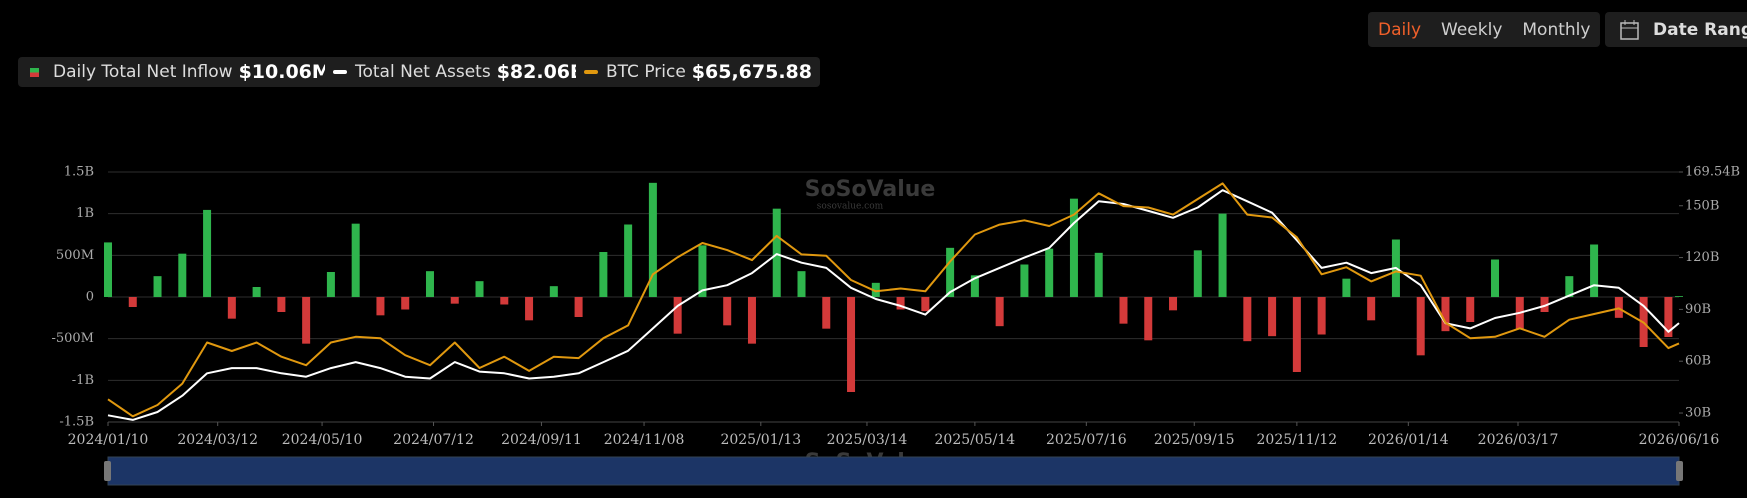 This screenshot has width=1747, height=498. What do you see at coordinates (867, 440) in the screenshot?
I see `x-tick-label: 2025/03/14` at bounding box center [867, 440].